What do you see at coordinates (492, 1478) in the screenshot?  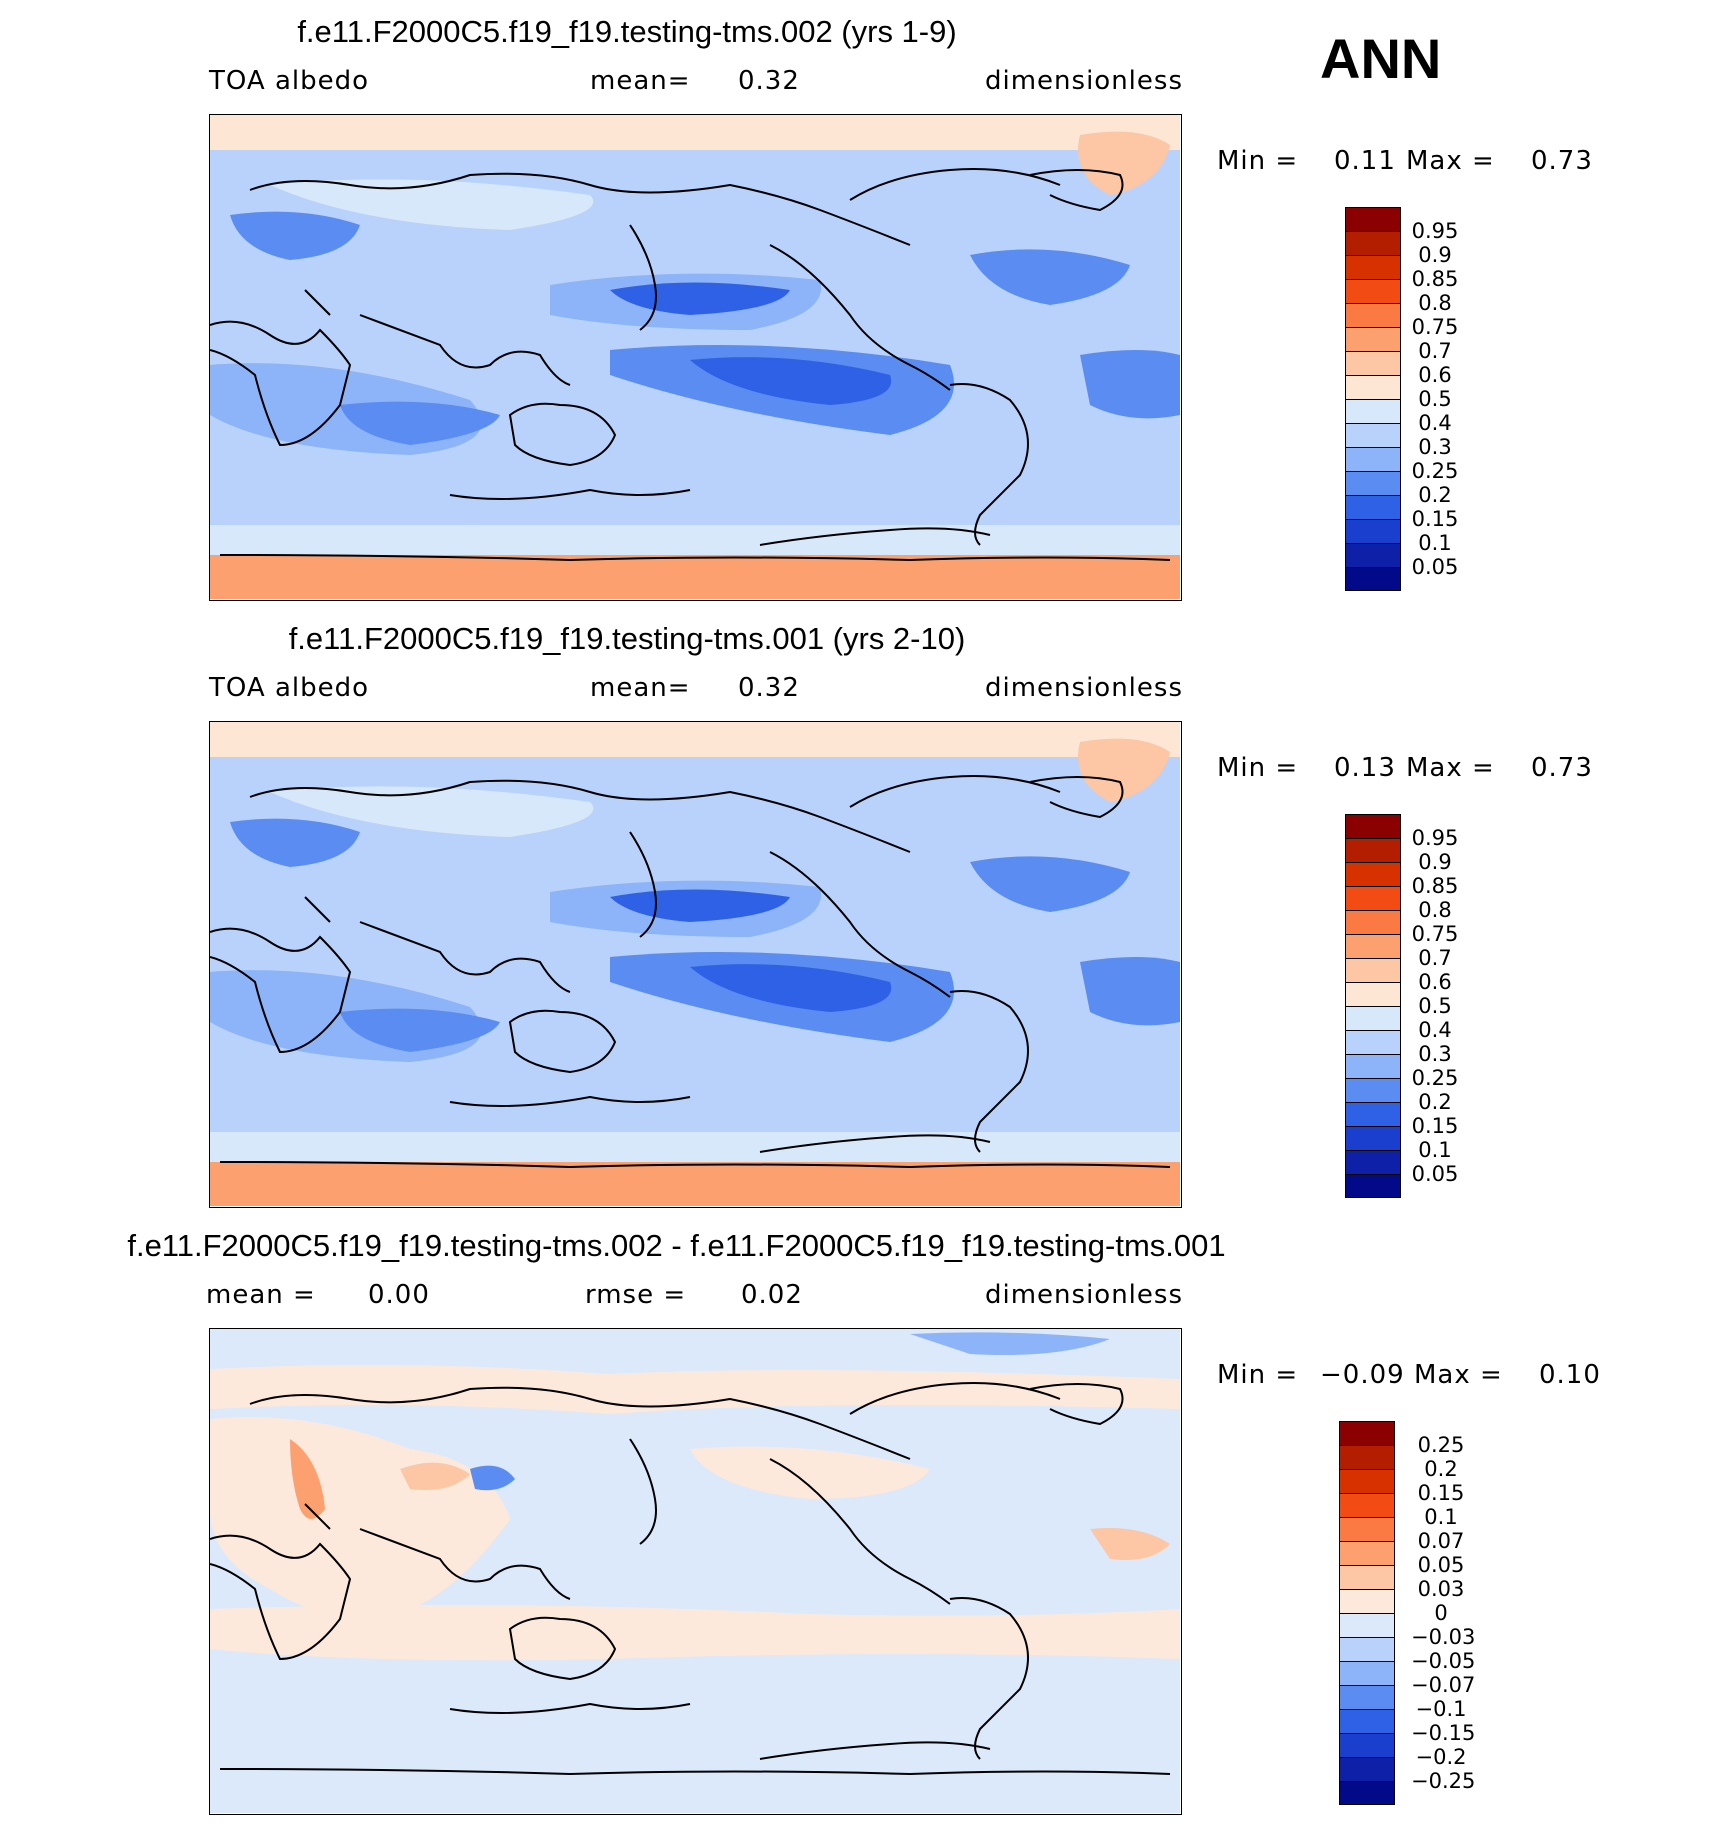 I see `tibet-patch` at bounding box center [492, 1478].